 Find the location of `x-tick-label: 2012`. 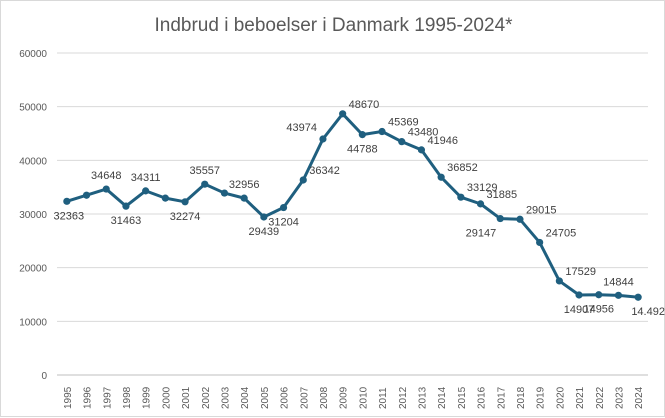

x-tick-label: 2012 is located at coordinates (403, 397).